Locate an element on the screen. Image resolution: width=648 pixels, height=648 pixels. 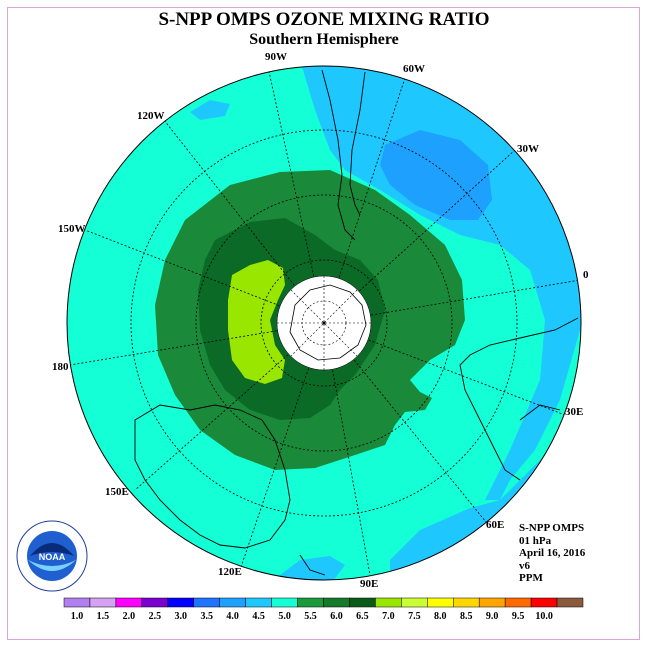
info-level: 01 hPa is located at coordinates (535, 540).